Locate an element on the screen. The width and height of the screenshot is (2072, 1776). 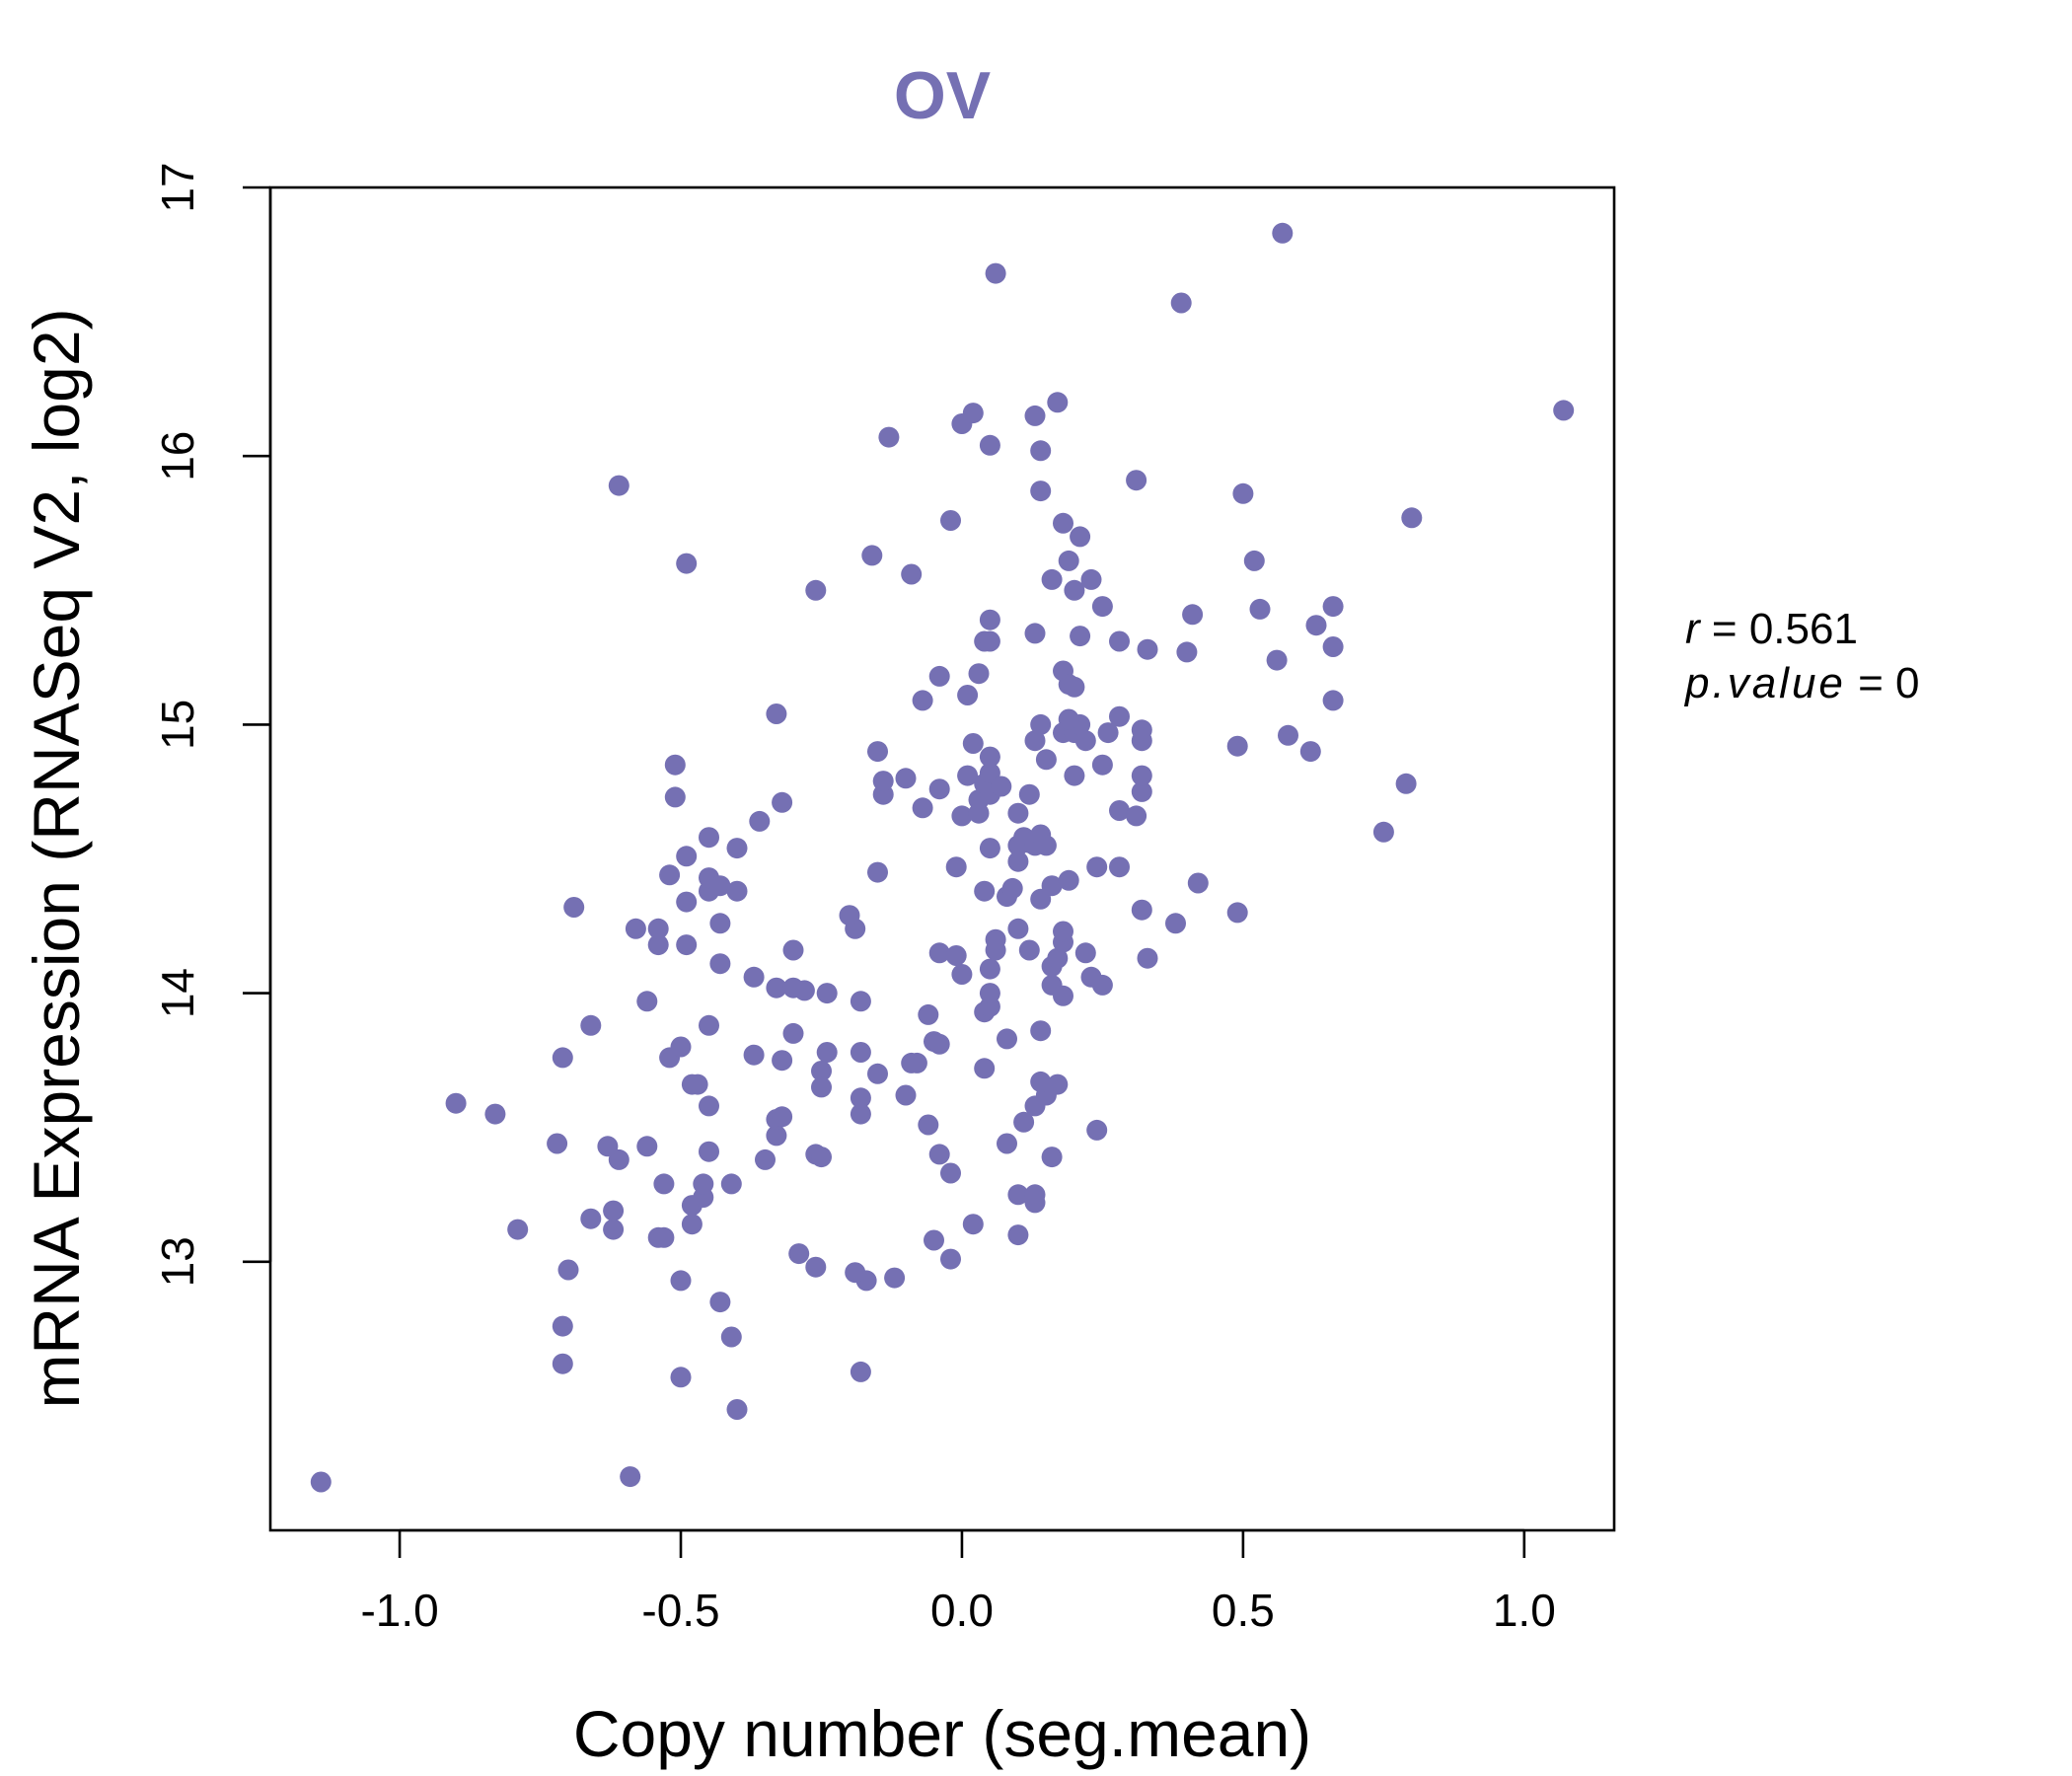
p-value: 0 is located at coordinates (1907, 683).